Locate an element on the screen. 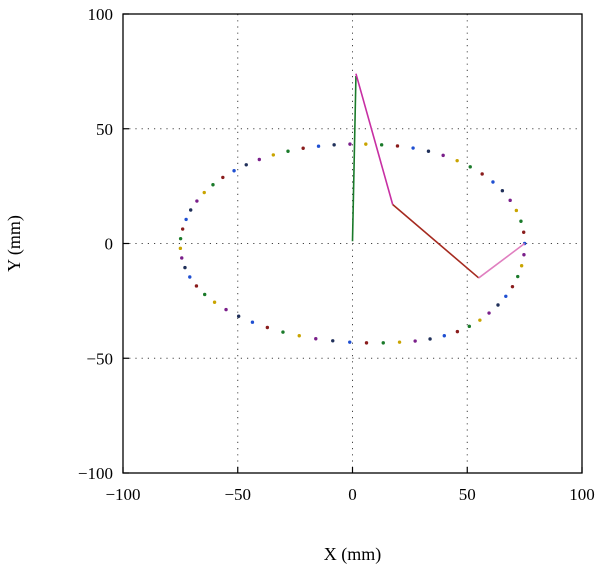 This screenshot has height=573, width=600. x-tick-label: −50 is located at coordinates (237, 494).